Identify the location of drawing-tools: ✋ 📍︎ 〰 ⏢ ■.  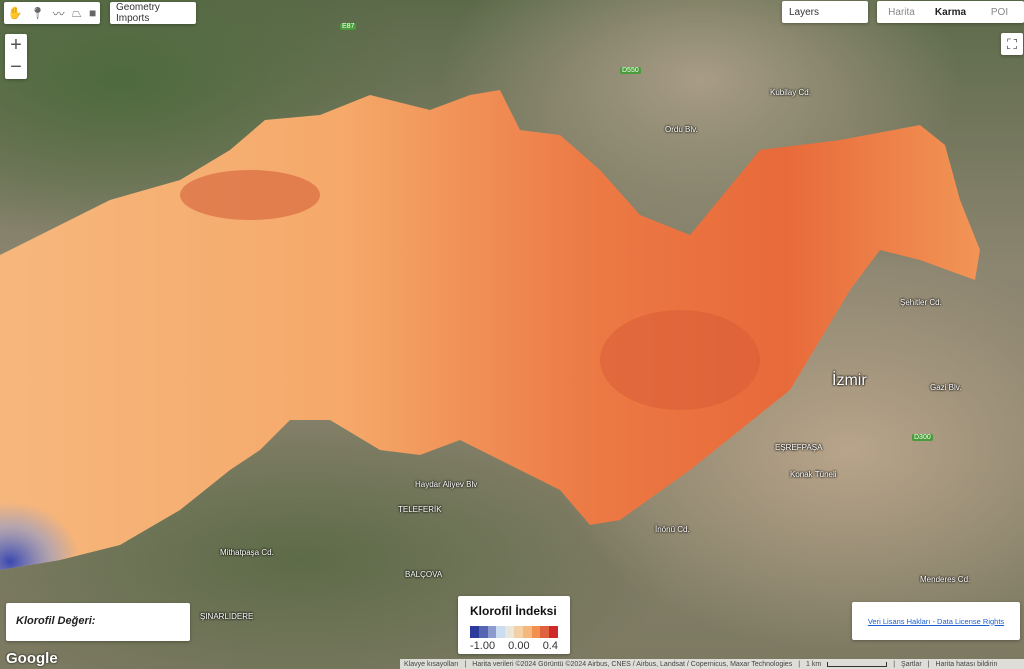
(52, 13).